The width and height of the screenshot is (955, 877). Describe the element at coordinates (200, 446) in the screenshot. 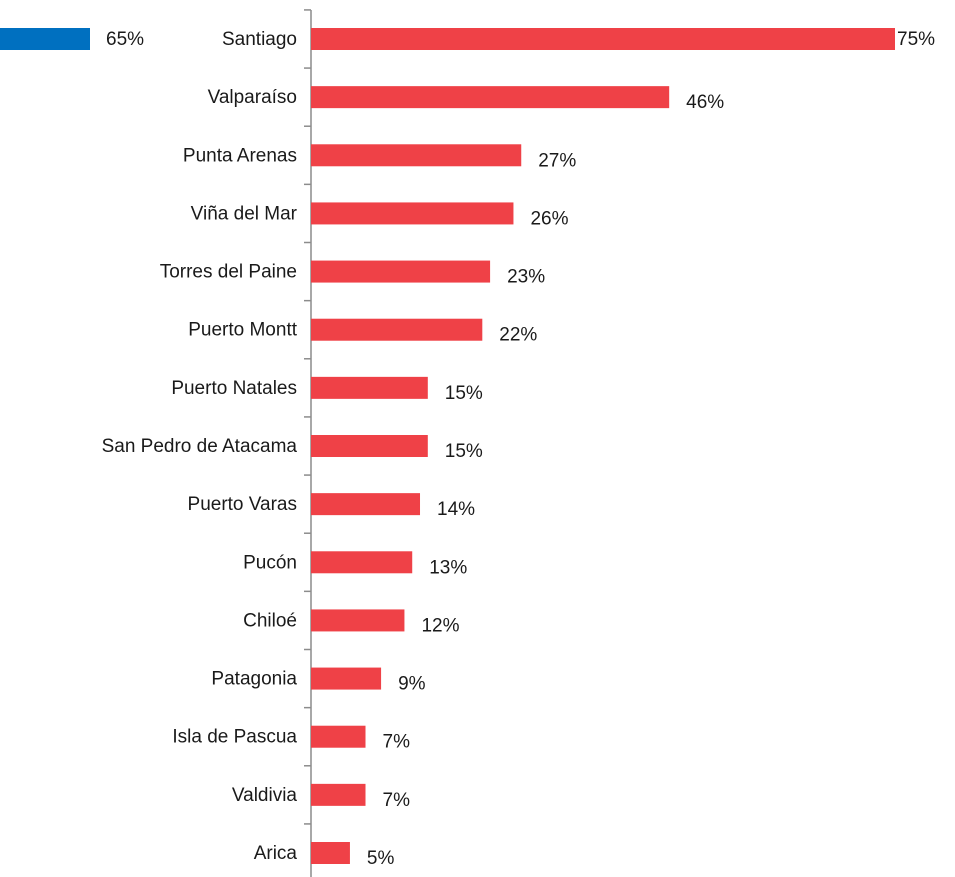

I see `category-label: San Pedro de Atacama` at that location.